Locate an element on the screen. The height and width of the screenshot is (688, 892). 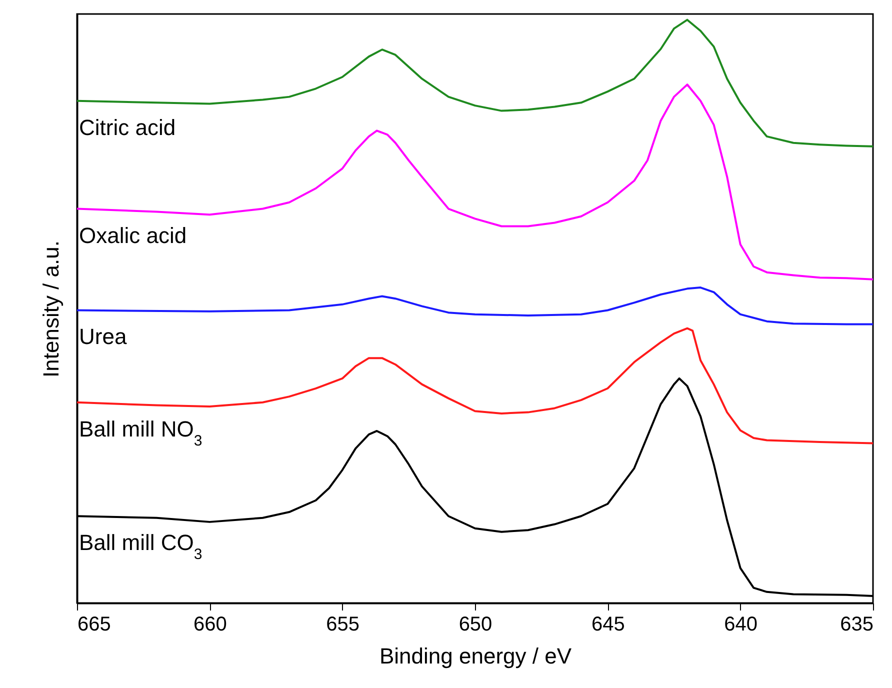
series-label: Ball mill NO$_{3}$ is located at coordinates (140, 432).